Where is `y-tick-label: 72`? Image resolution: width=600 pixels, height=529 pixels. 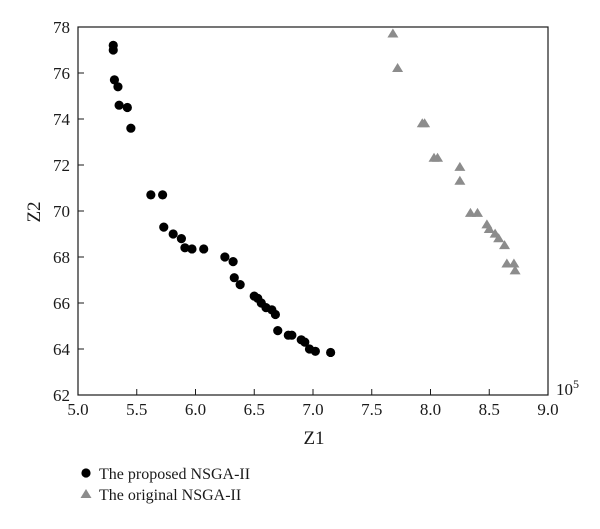 y-tick-label: 72 is located at coordinates (61, 165).